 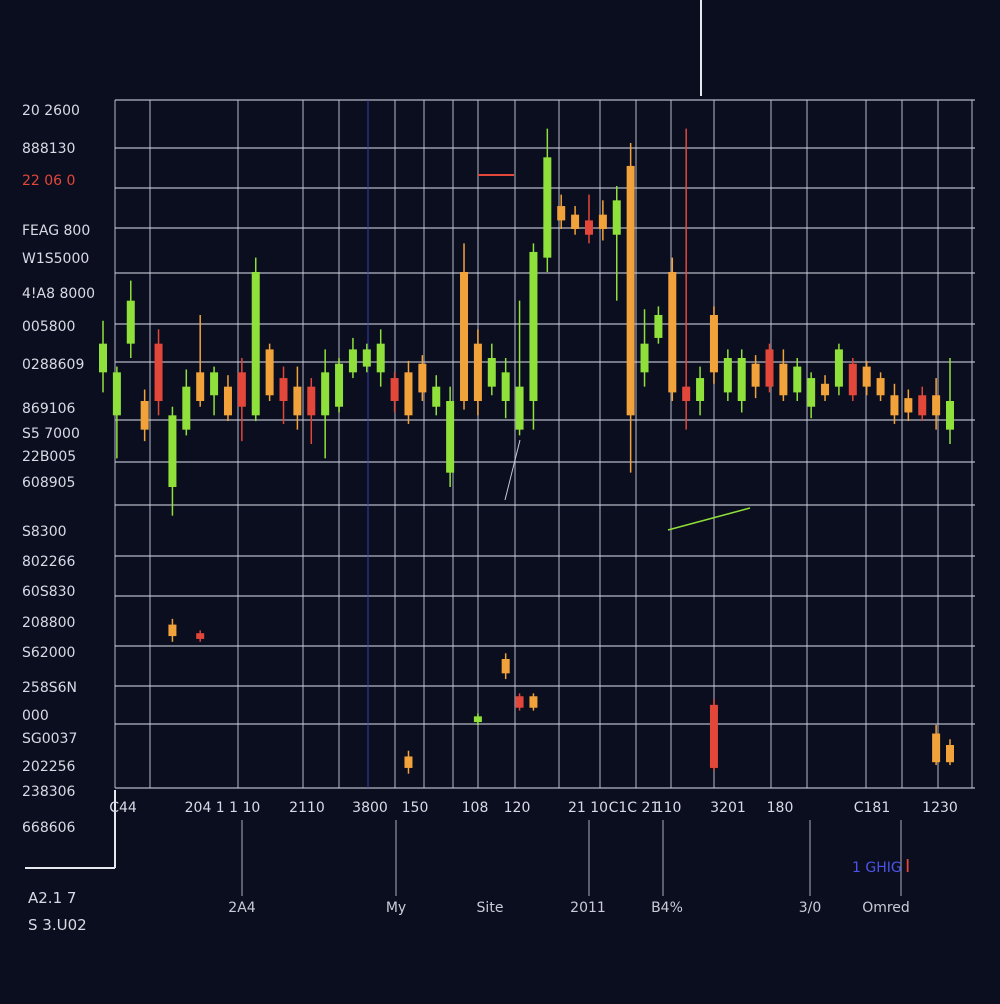 I want to click on x-tick-label: 204, so click(x=198, y=808).